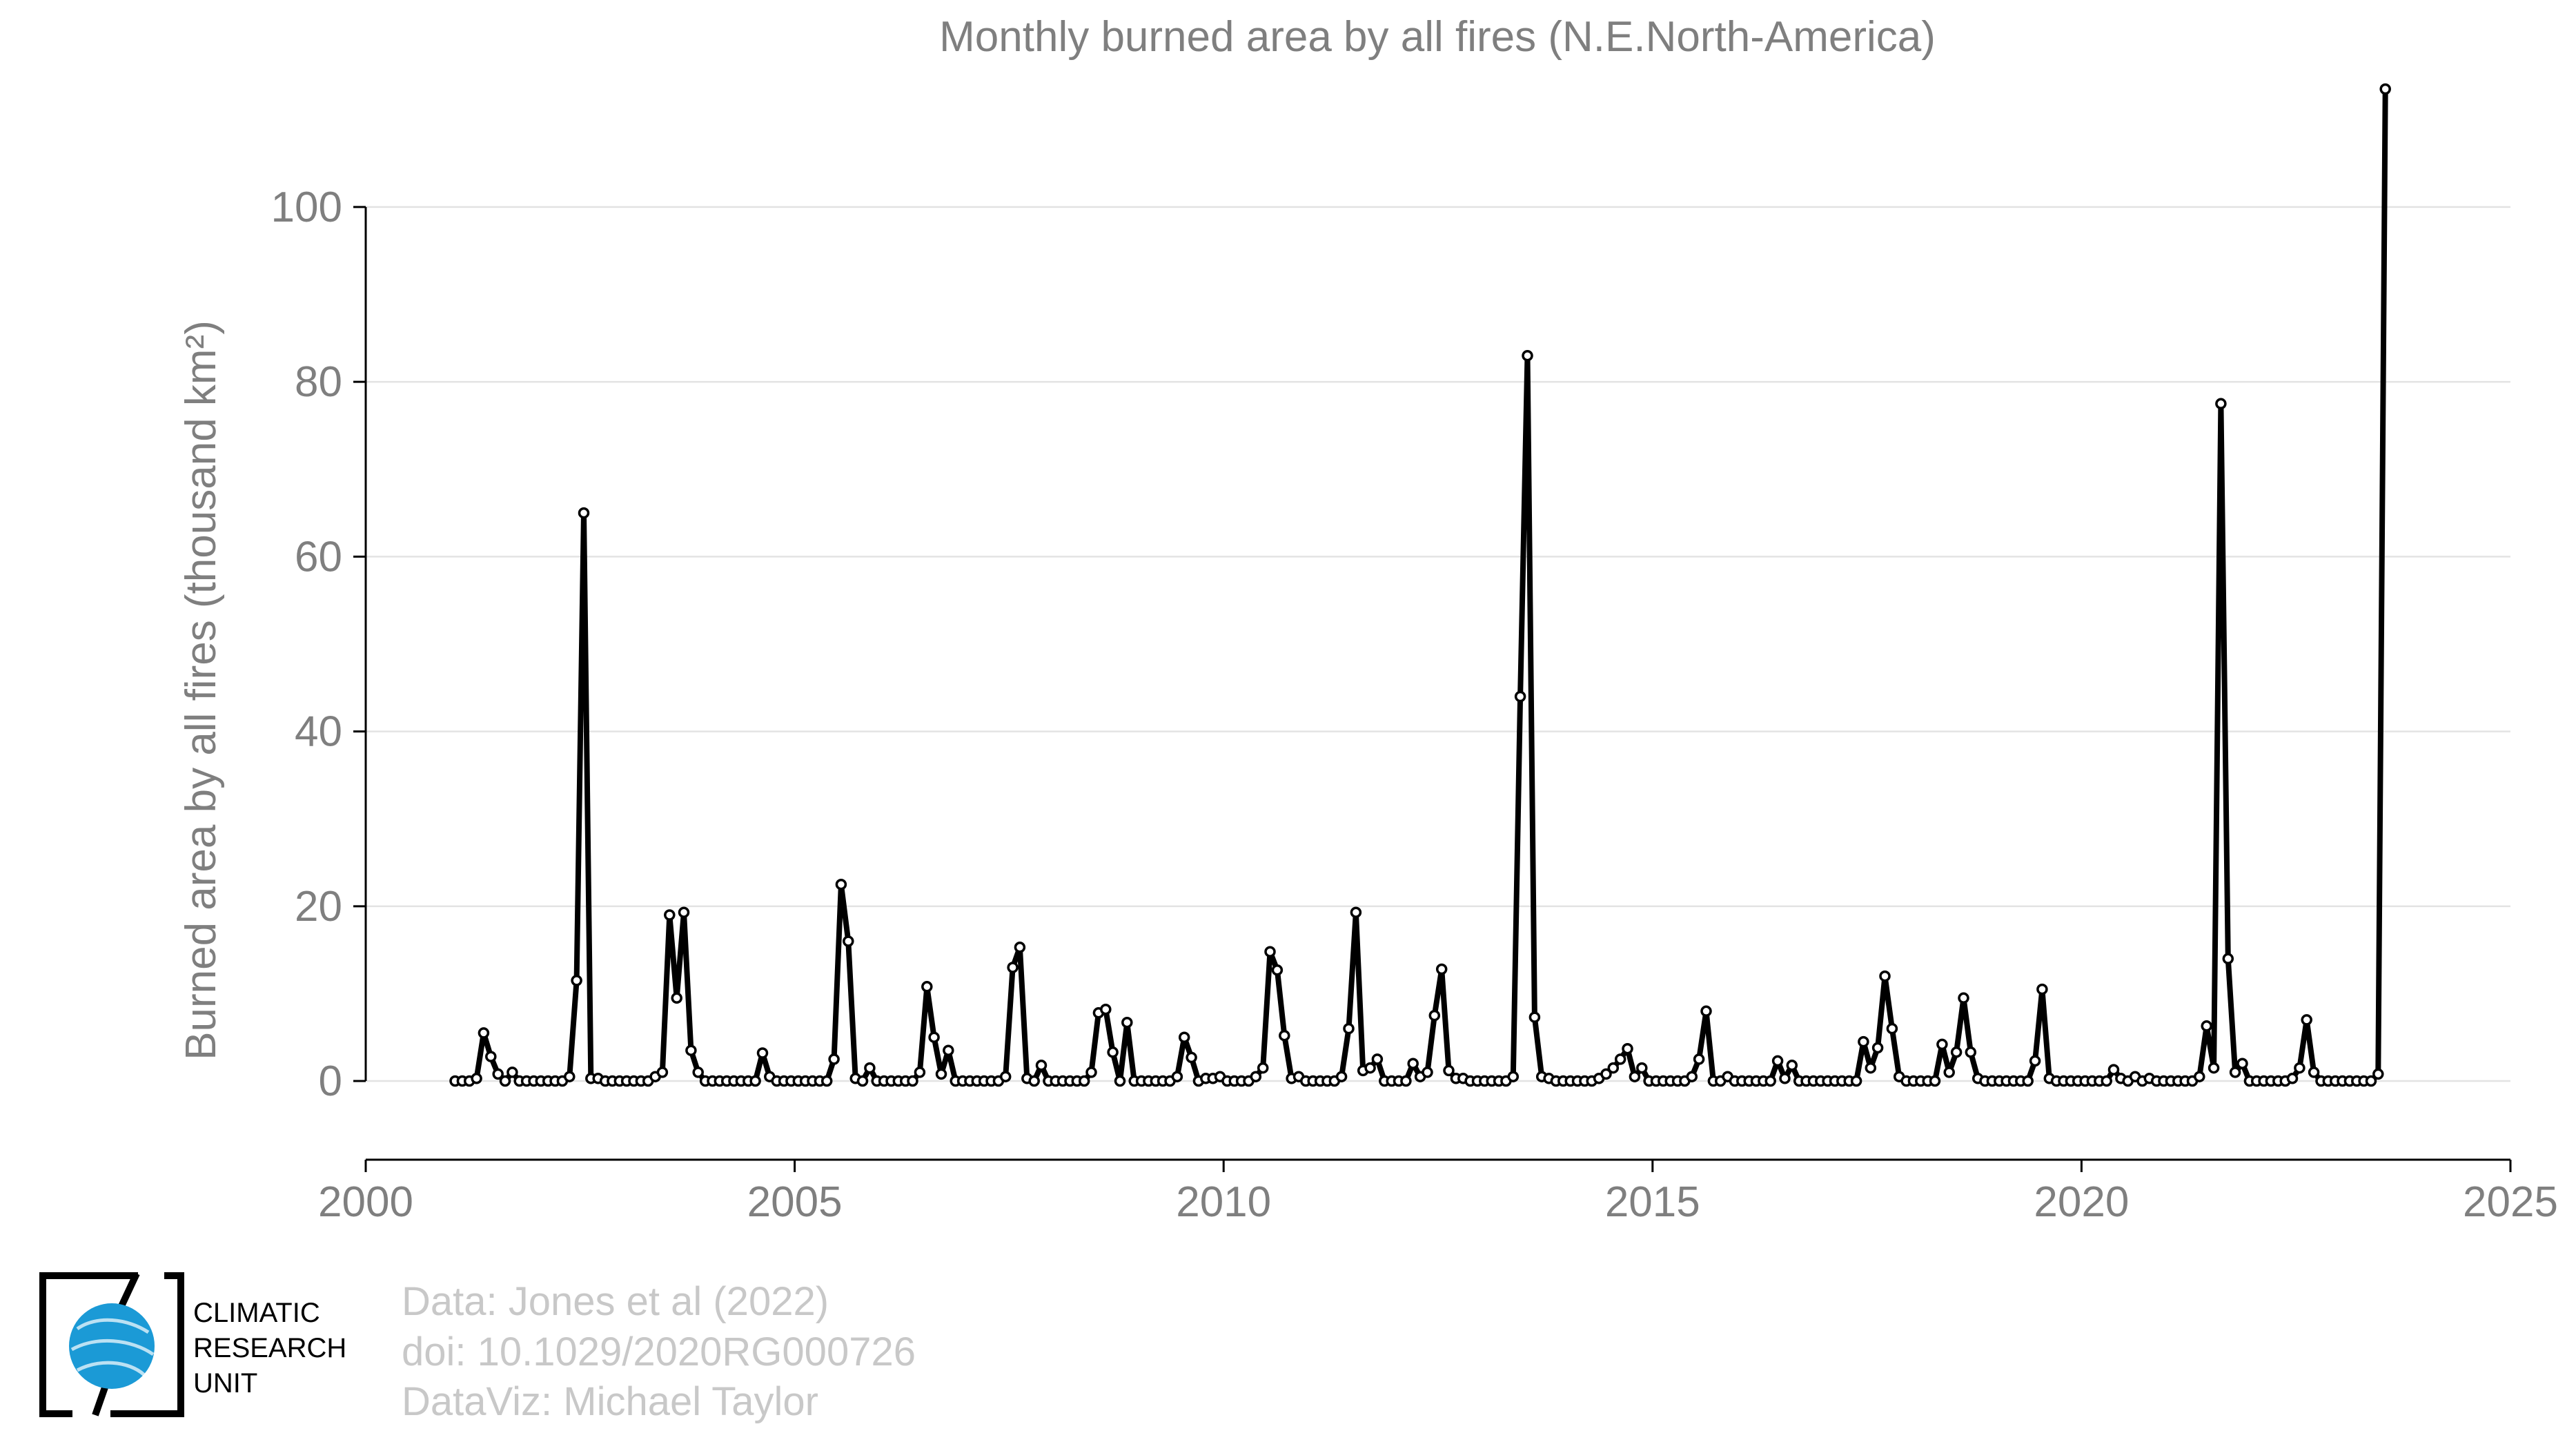 The image size is (2576, 1451). I want to click on y-tick-label: 60, so click(318, 557).